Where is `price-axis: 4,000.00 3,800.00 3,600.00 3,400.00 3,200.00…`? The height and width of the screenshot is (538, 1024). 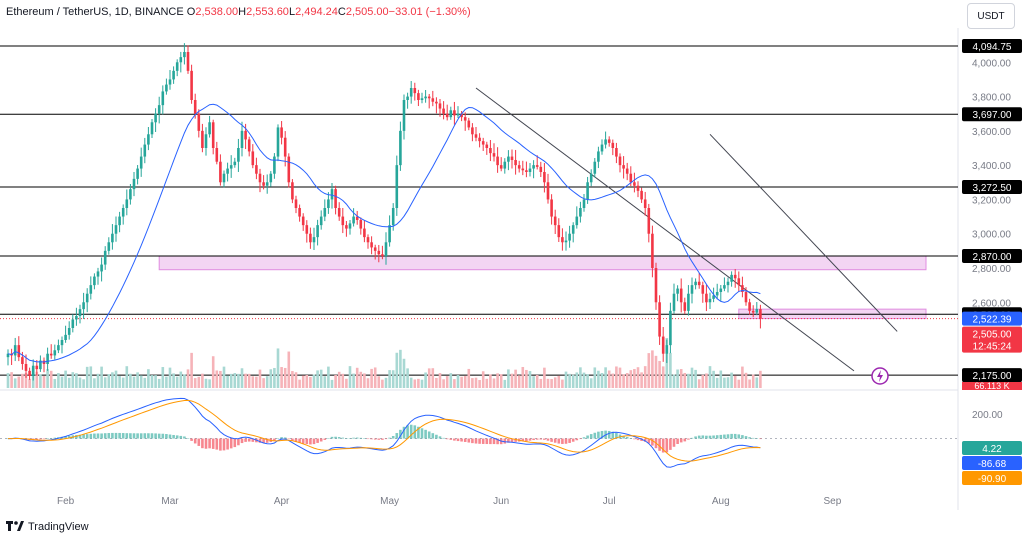 price-axis: 4,000.00 3,800.00 3,600.00 3,400.00 3,200.00… is located at coordinates (991, 183).